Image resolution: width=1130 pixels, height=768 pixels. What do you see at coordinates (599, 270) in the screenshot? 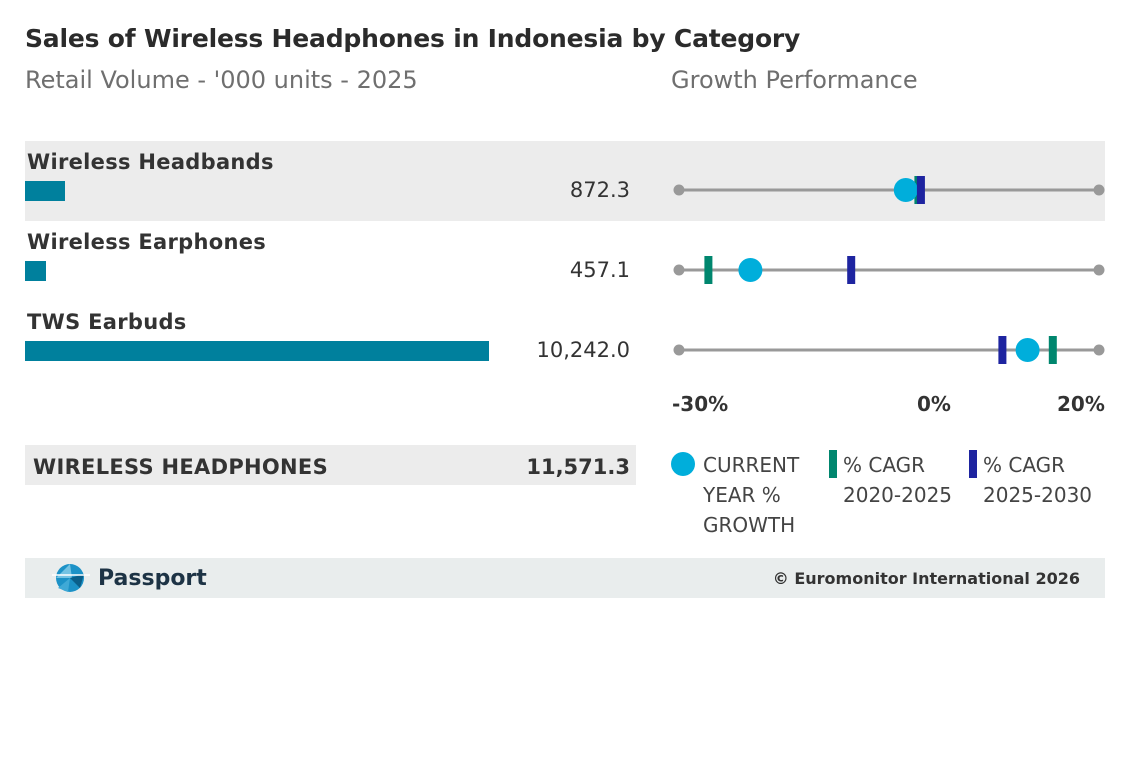
I see `value-label: 457.1` at bounding box center [599, 270].